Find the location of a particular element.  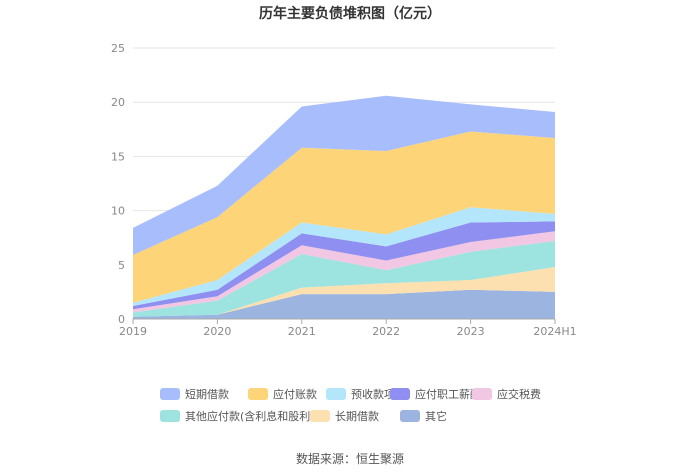

legend-label: 应付职工薪酬 is located at coordinates (448, 394).